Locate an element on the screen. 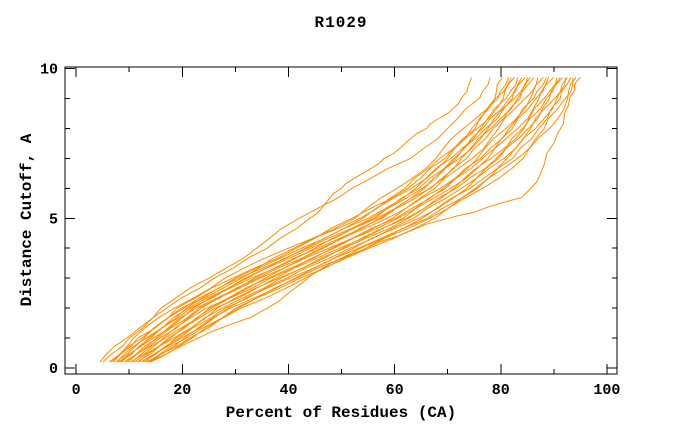 This screenshot has width=680, height=440. y-tick-label: 0 is located at coordinates (53, 369).